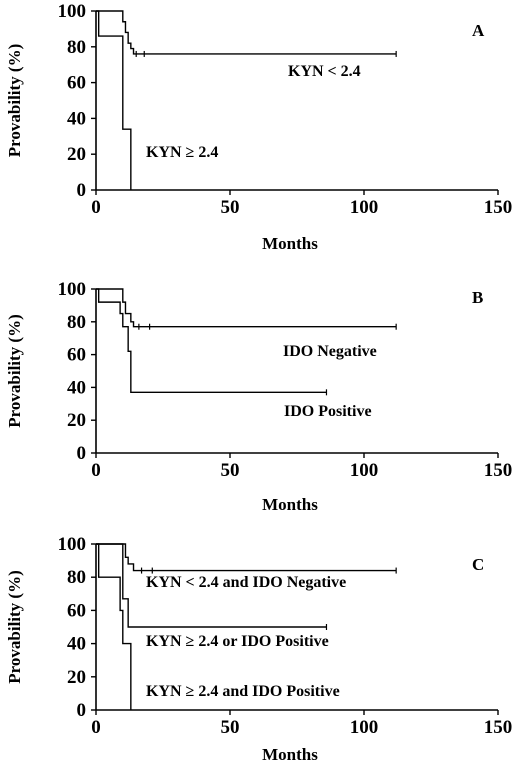 This screenshot has width=520, height=768. I want to click on series-label: KYN < 2.4 and IDO Negative, so click(246, 582).